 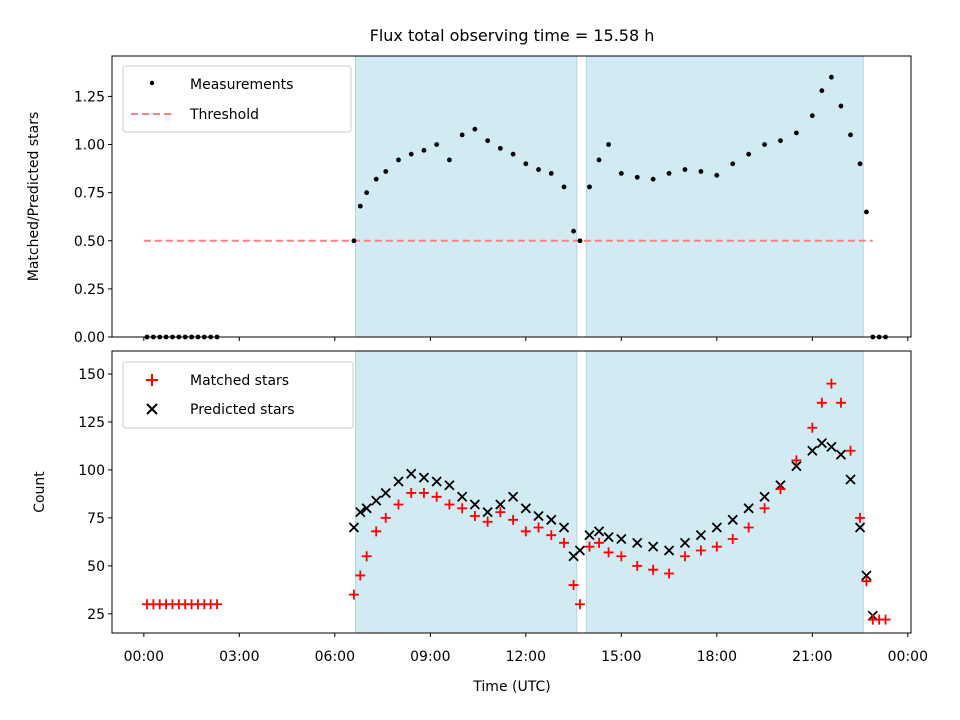 I want to click on bottom-y-tick-label: 75, so click(x=96, y=519).